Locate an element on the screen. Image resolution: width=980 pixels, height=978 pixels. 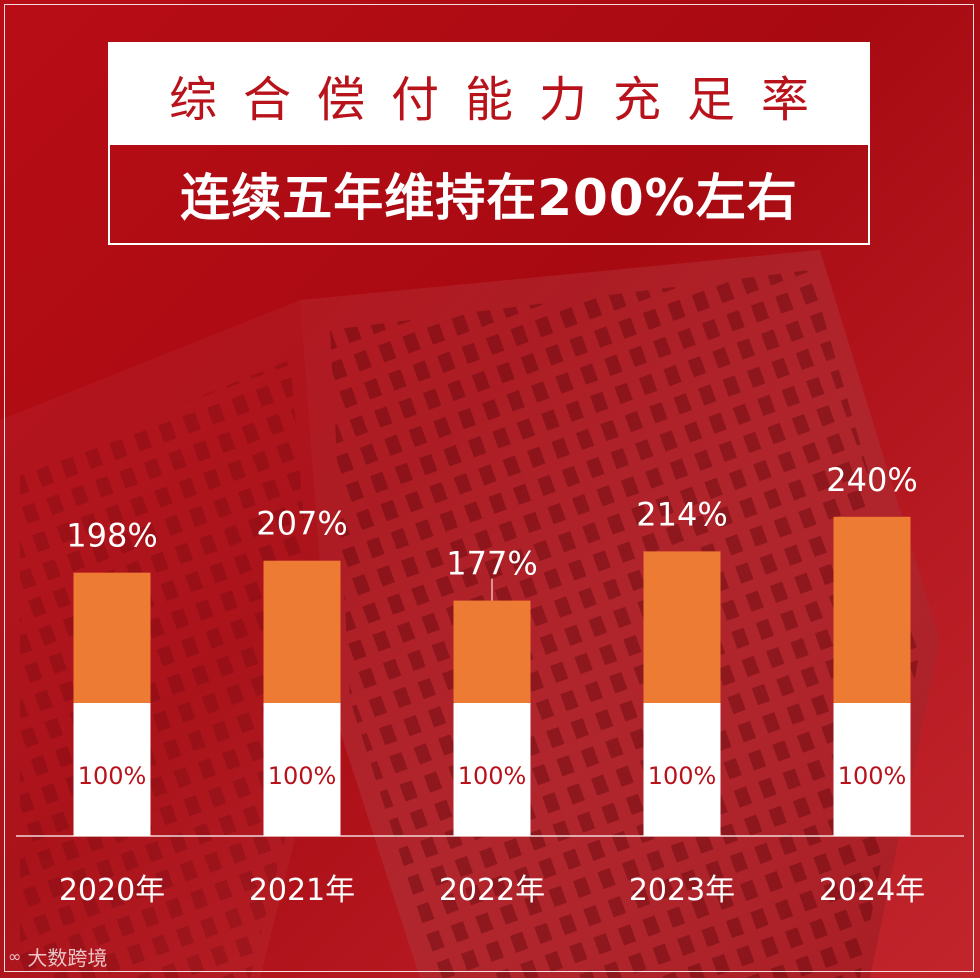
total-value-label-2: 177% is located at coordinates (491, 564).